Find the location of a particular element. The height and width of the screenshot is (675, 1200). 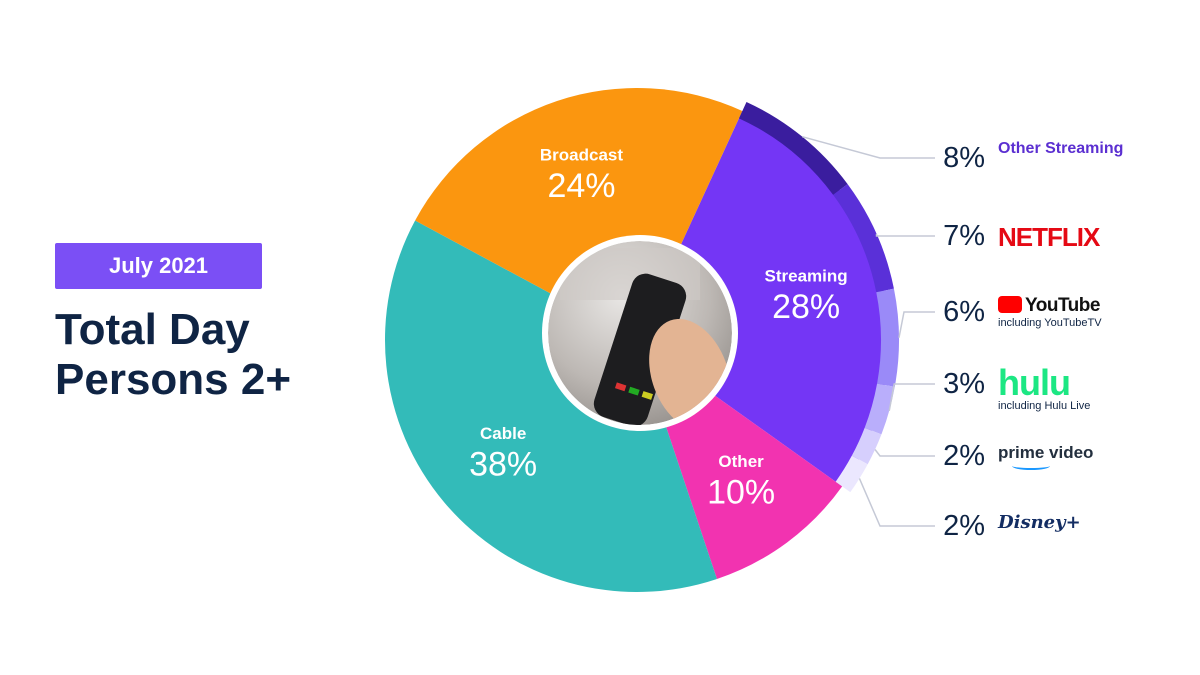

slice-value: 28% is located at coordinates (806, 307).